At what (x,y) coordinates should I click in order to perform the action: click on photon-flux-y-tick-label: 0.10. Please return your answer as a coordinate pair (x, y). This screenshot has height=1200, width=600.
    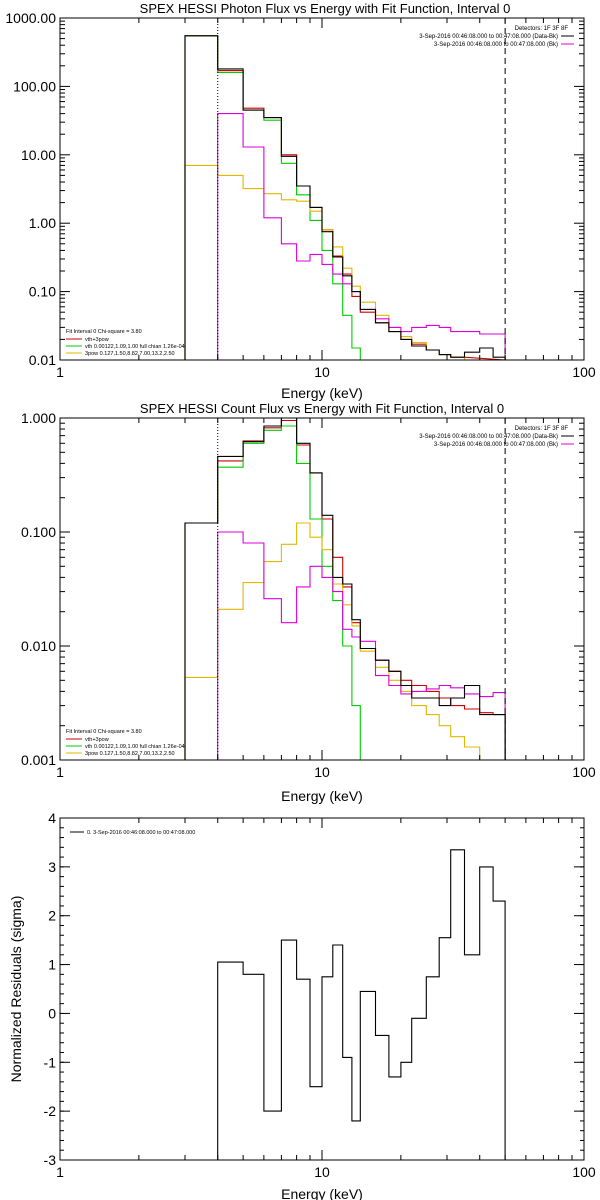
    Looking at the image, I should click on (42, 292).